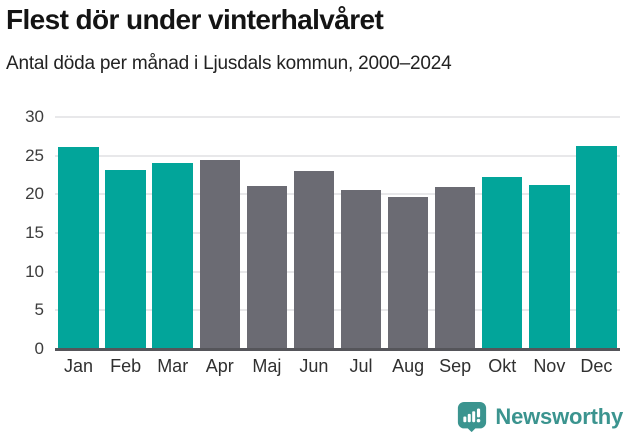 Image resolution: width=631 pixels, height=439 pixels. What do you see at coordinates (502, 263) in the screenshot?
I see `bar-okt` at bounding box center [502, 263].